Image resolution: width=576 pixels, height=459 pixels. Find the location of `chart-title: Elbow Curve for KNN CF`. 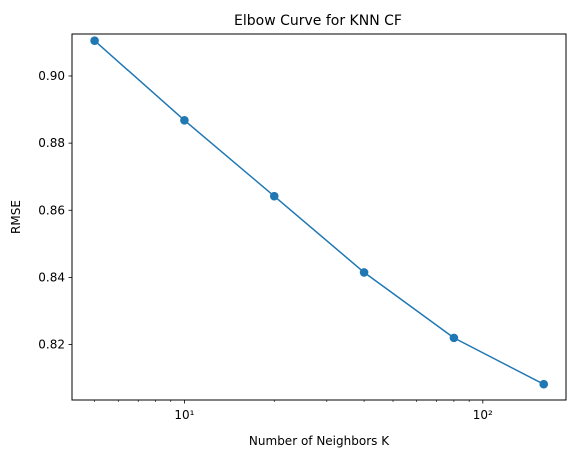

chart-title: Elbow Curve for KNN CF is located at coordinates (318, 21).